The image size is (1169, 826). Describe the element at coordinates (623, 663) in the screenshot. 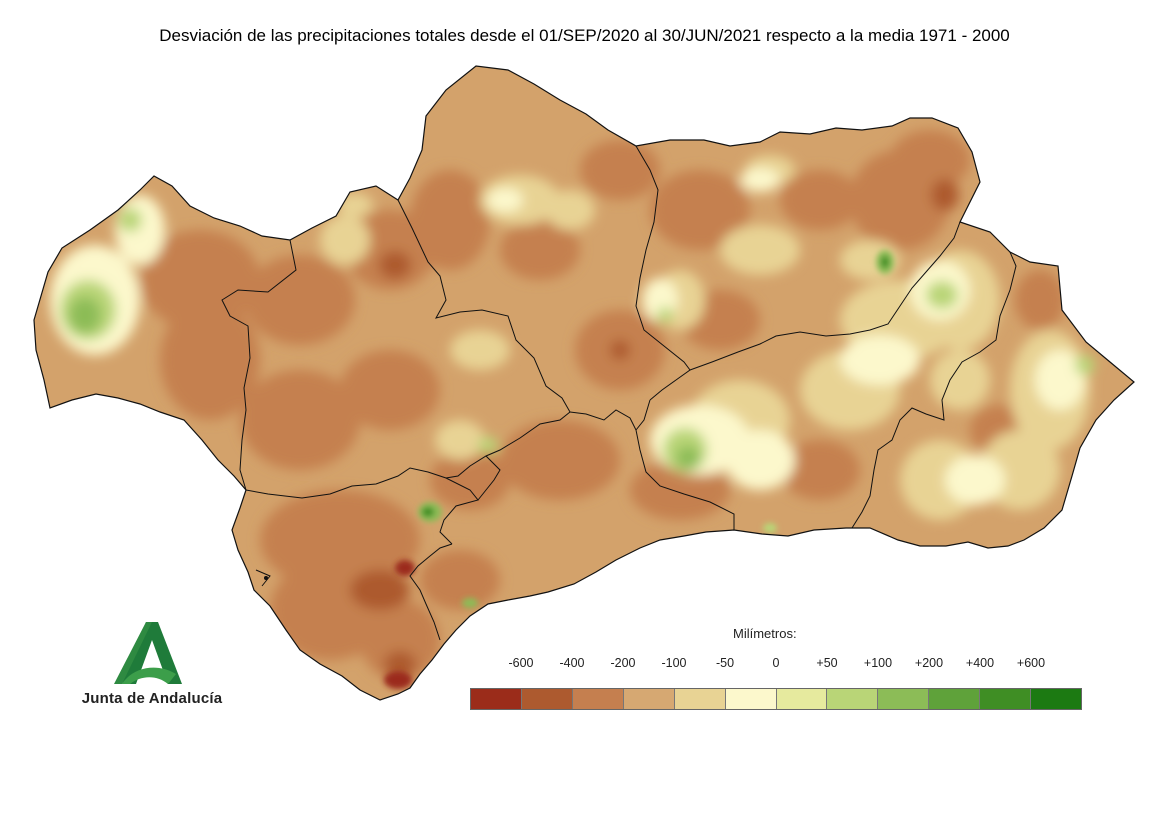

I see `legend-tick-label: -200` at that location.